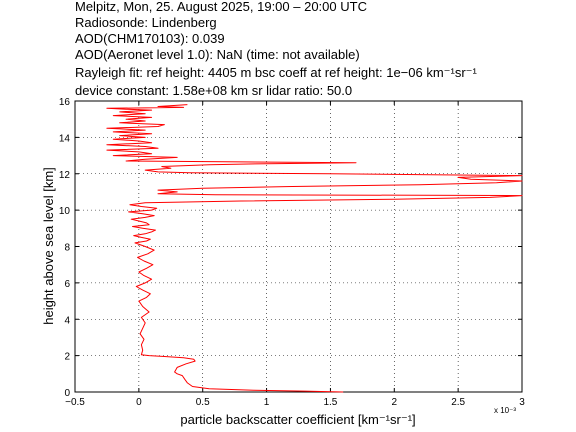  Describe the element at coordinates (67, 357) in the screenshot. I see `y-tick-label: 2` at that location.